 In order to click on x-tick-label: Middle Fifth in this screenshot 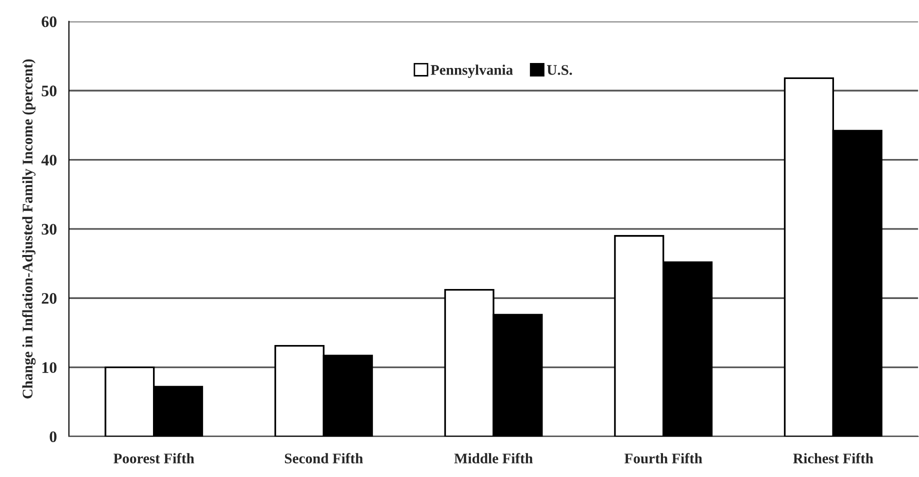, I will do `click(493, 458)`.